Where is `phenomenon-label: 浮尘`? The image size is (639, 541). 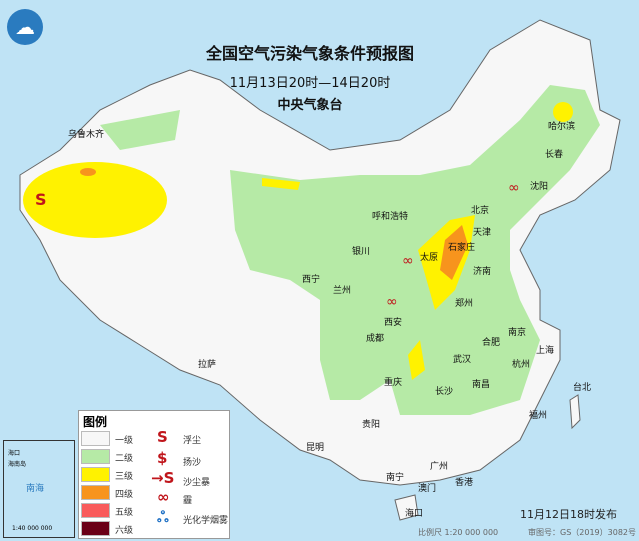
phenomenon-label: 浮尘 is located at coordinates (192, 441).